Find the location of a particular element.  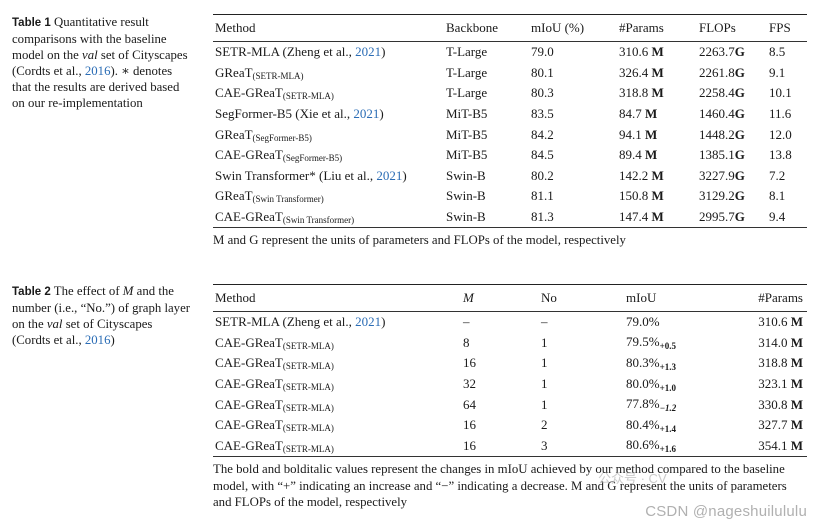

flops-value: 1460.4 is located at coordinates (717, 114).